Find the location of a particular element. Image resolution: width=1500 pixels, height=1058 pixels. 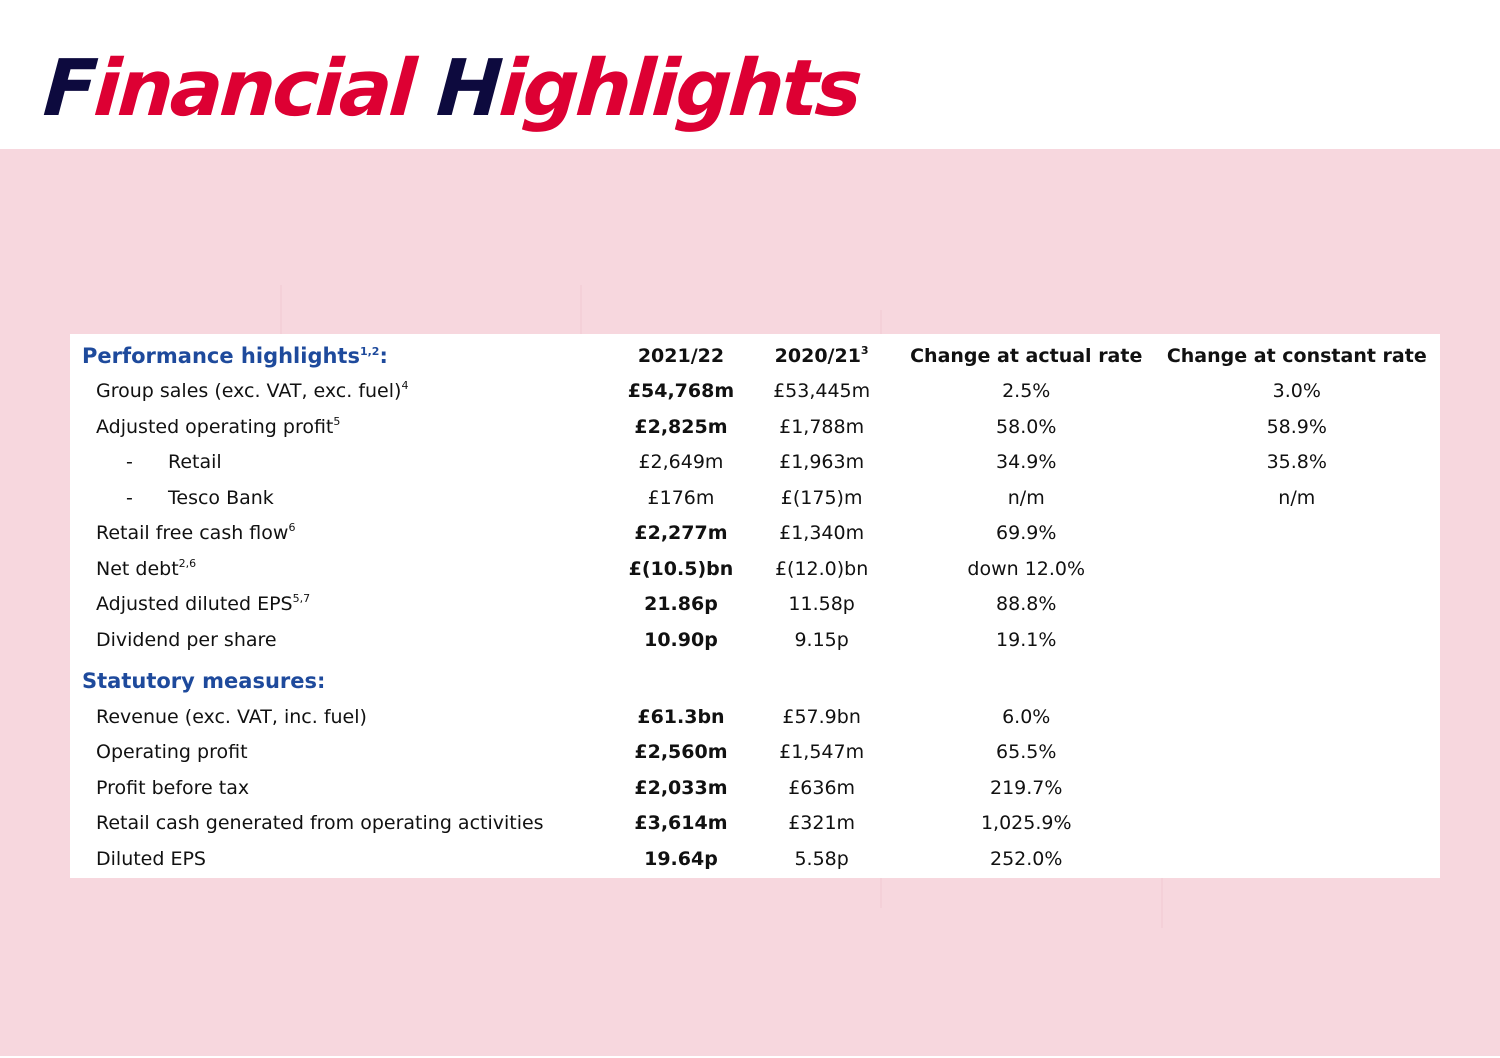

value-2021-22: 10.90p is located at coordinates (681, 639).